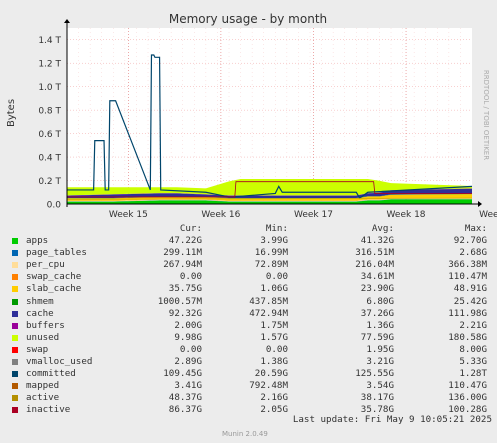 The width and height of the screenshot is (497, 443). I want to click on legend-min: 3.99G, so click(274, 241).